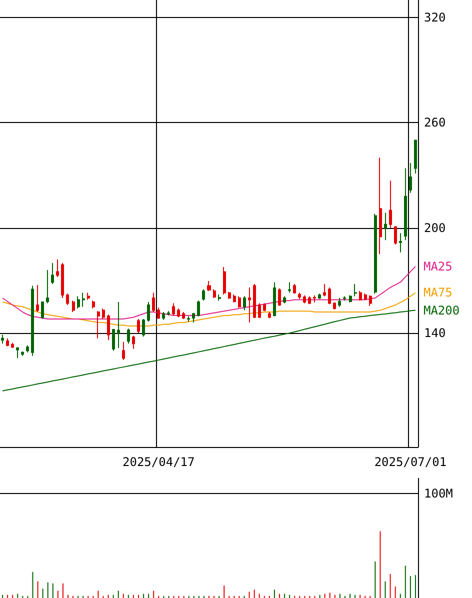  Describe the element at coordinates (437, 293) in the screenshot. I see `series-label: MA75` at that location.